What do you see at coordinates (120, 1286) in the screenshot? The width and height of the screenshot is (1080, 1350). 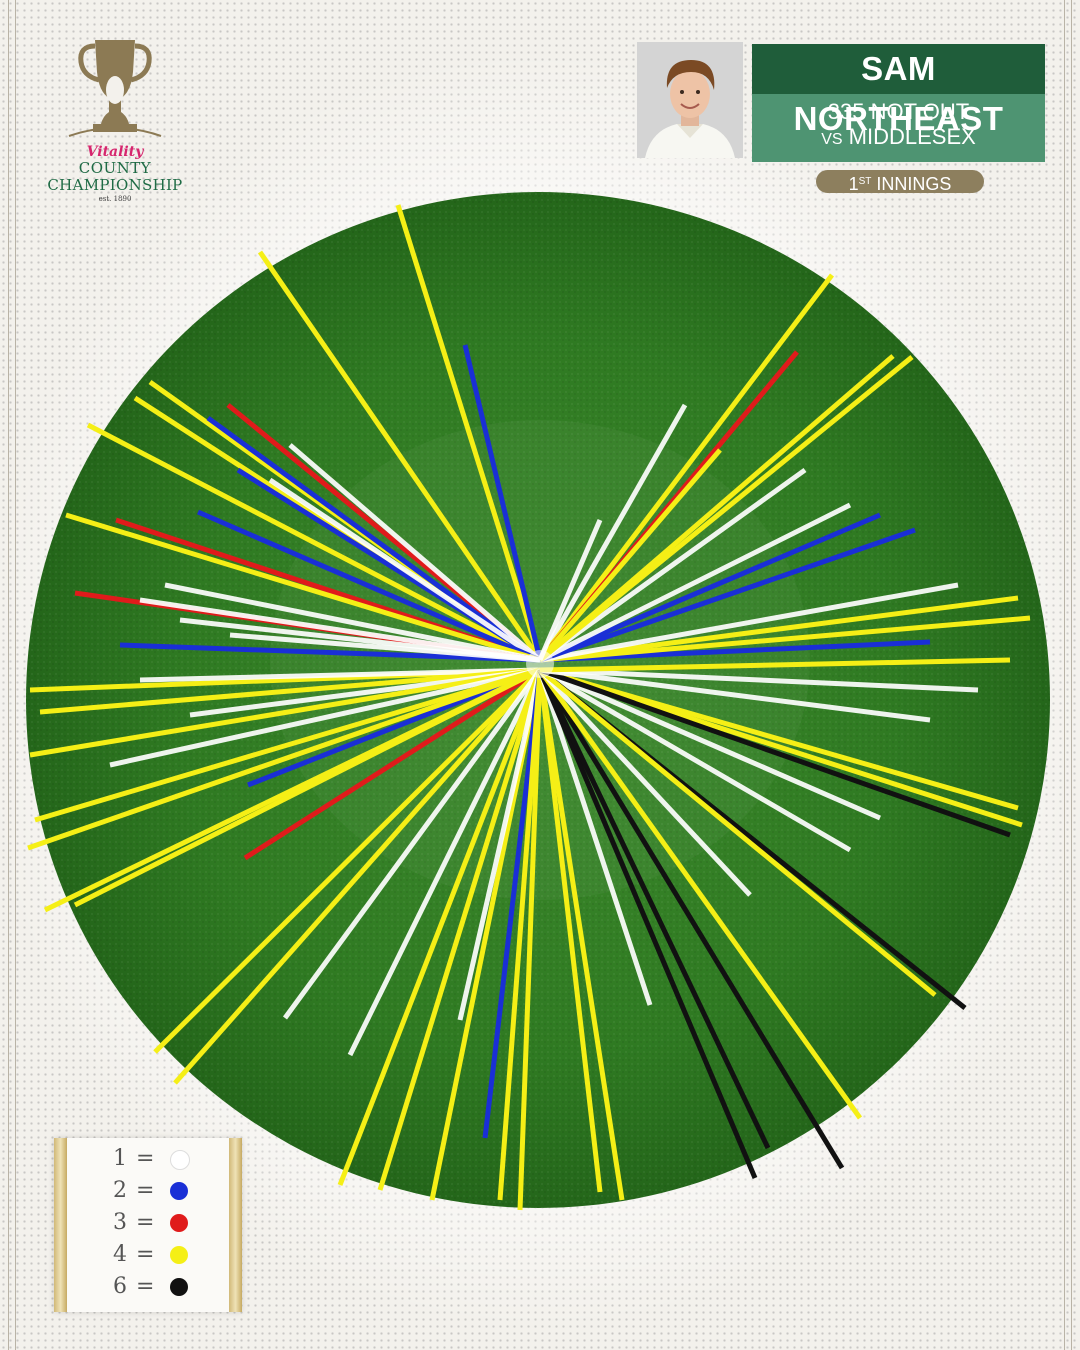 I see `legend-runs: 6` at bounding box center [120, 1286].